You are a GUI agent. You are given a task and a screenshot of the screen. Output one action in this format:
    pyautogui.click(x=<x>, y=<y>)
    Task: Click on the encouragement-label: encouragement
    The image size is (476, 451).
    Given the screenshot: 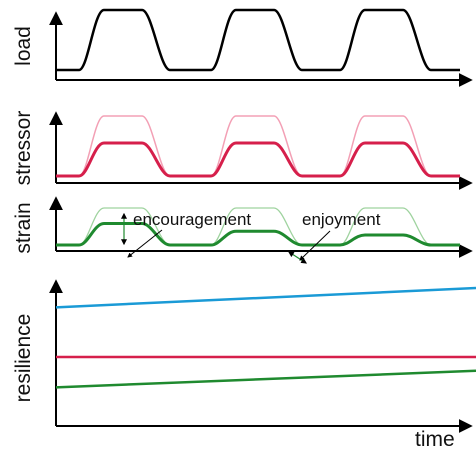 What is the action you would take?
    pyautogui.click(x=192, y=219)
    